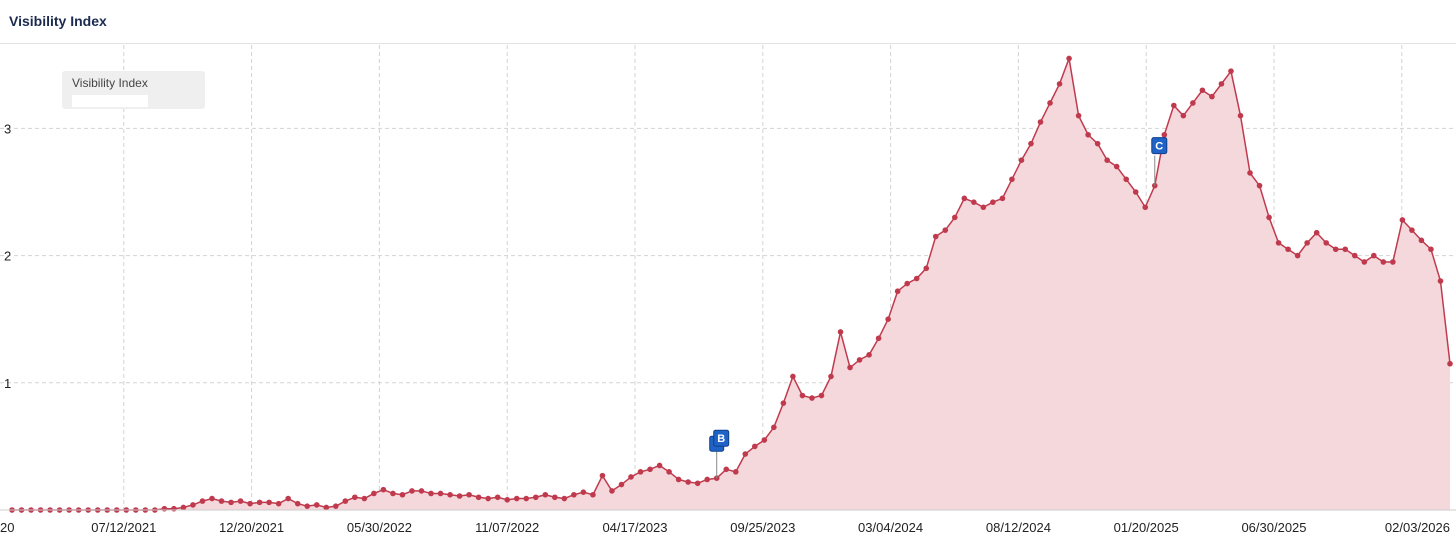  What do you see at coordinates (7, 256) in the screenshot?
I see `y-tick-label: 2` at bounding box center [7, 256].